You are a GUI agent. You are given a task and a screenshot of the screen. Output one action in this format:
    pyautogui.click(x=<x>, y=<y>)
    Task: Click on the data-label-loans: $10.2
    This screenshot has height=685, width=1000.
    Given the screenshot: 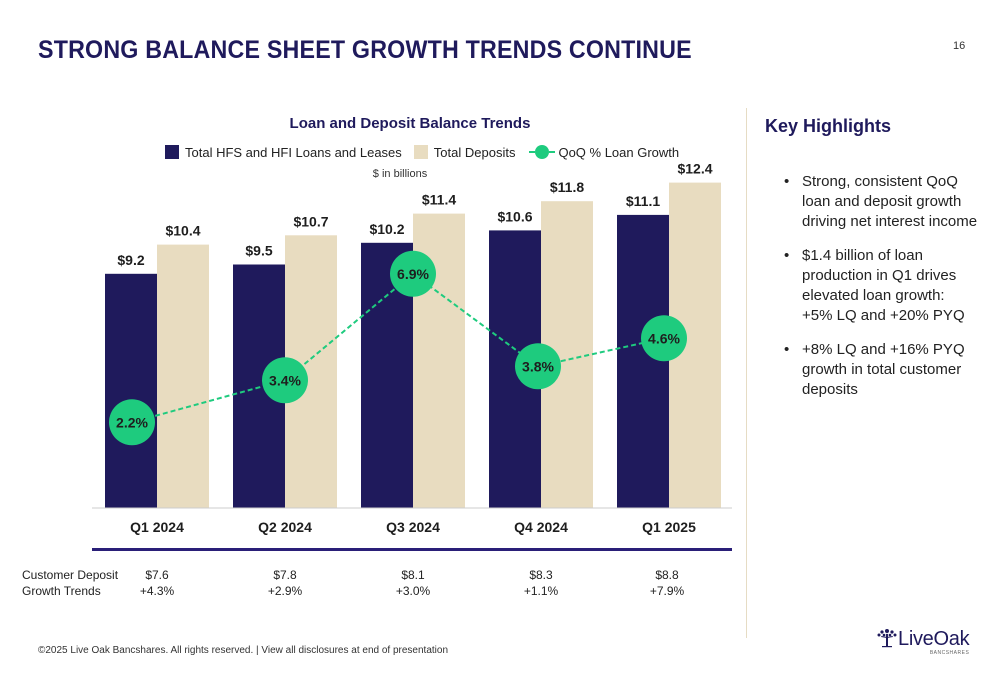 What is the action you would take?
    pyautogui.click(x=386, y=229)
    